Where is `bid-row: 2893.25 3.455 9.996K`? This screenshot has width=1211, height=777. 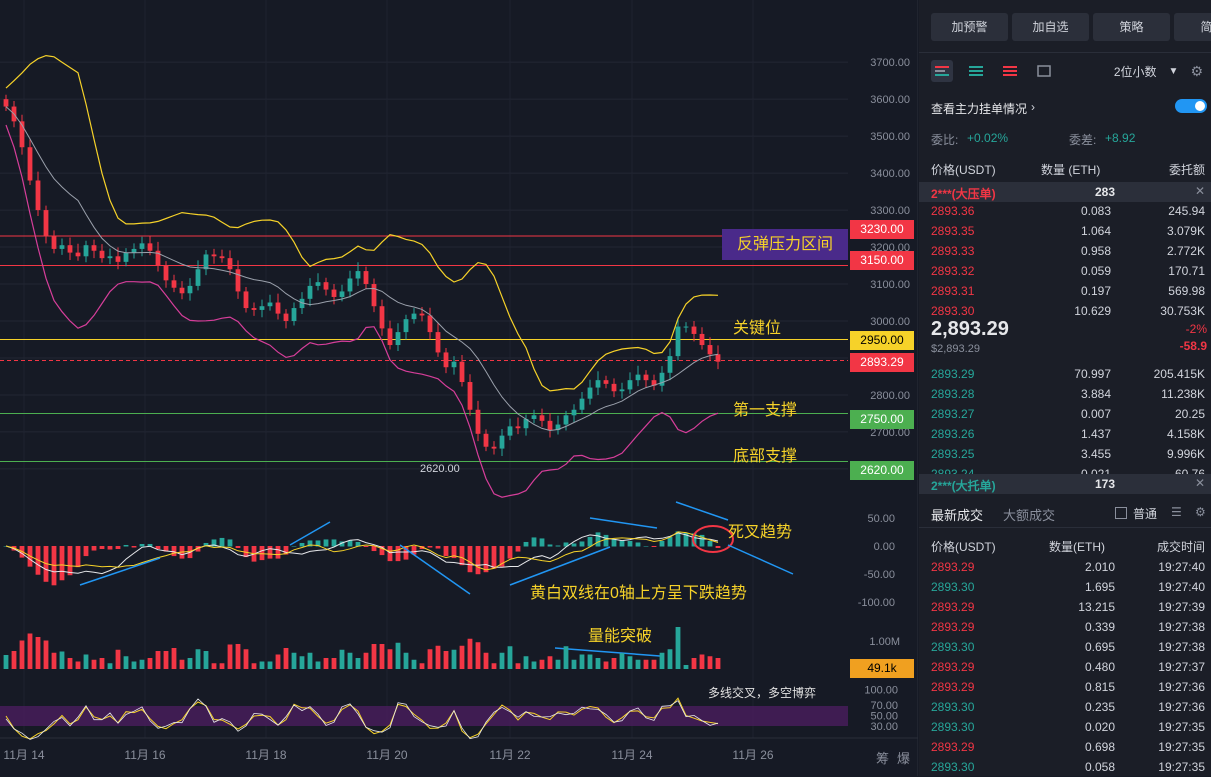 bid-row: 2893.25 3.455 9.996K is located at coordinates (1065, 454).